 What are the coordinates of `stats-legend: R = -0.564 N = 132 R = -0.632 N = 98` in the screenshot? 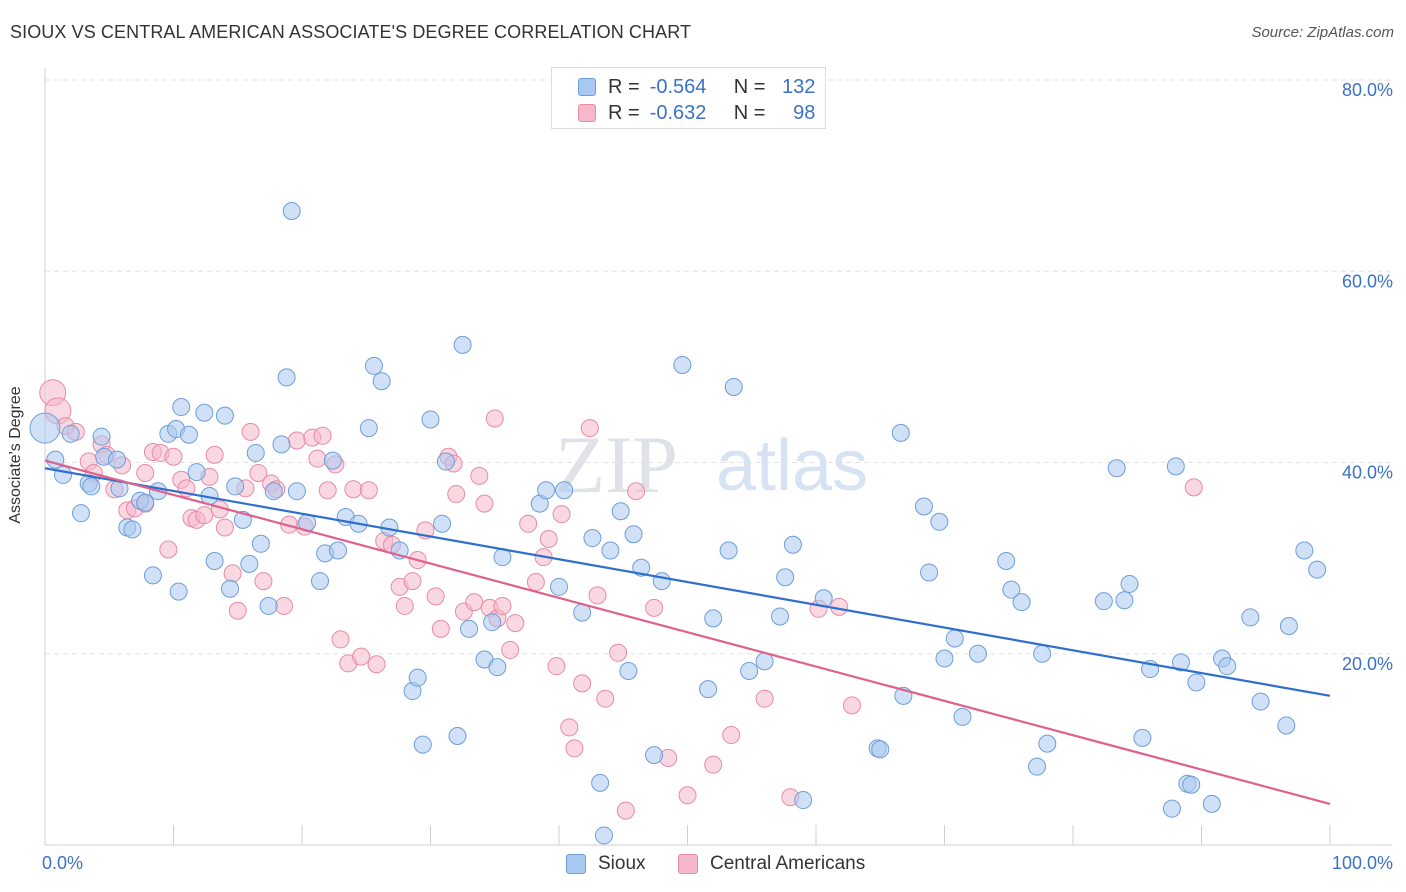 It's located at (688, 98).